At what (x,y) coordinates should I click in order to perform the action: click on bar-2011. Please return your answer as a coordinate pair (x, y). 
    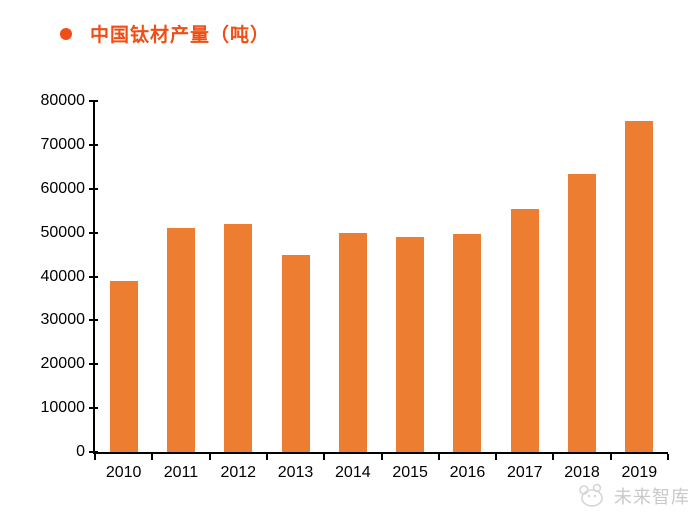
    Looking at the image, I should click on (180, 340).